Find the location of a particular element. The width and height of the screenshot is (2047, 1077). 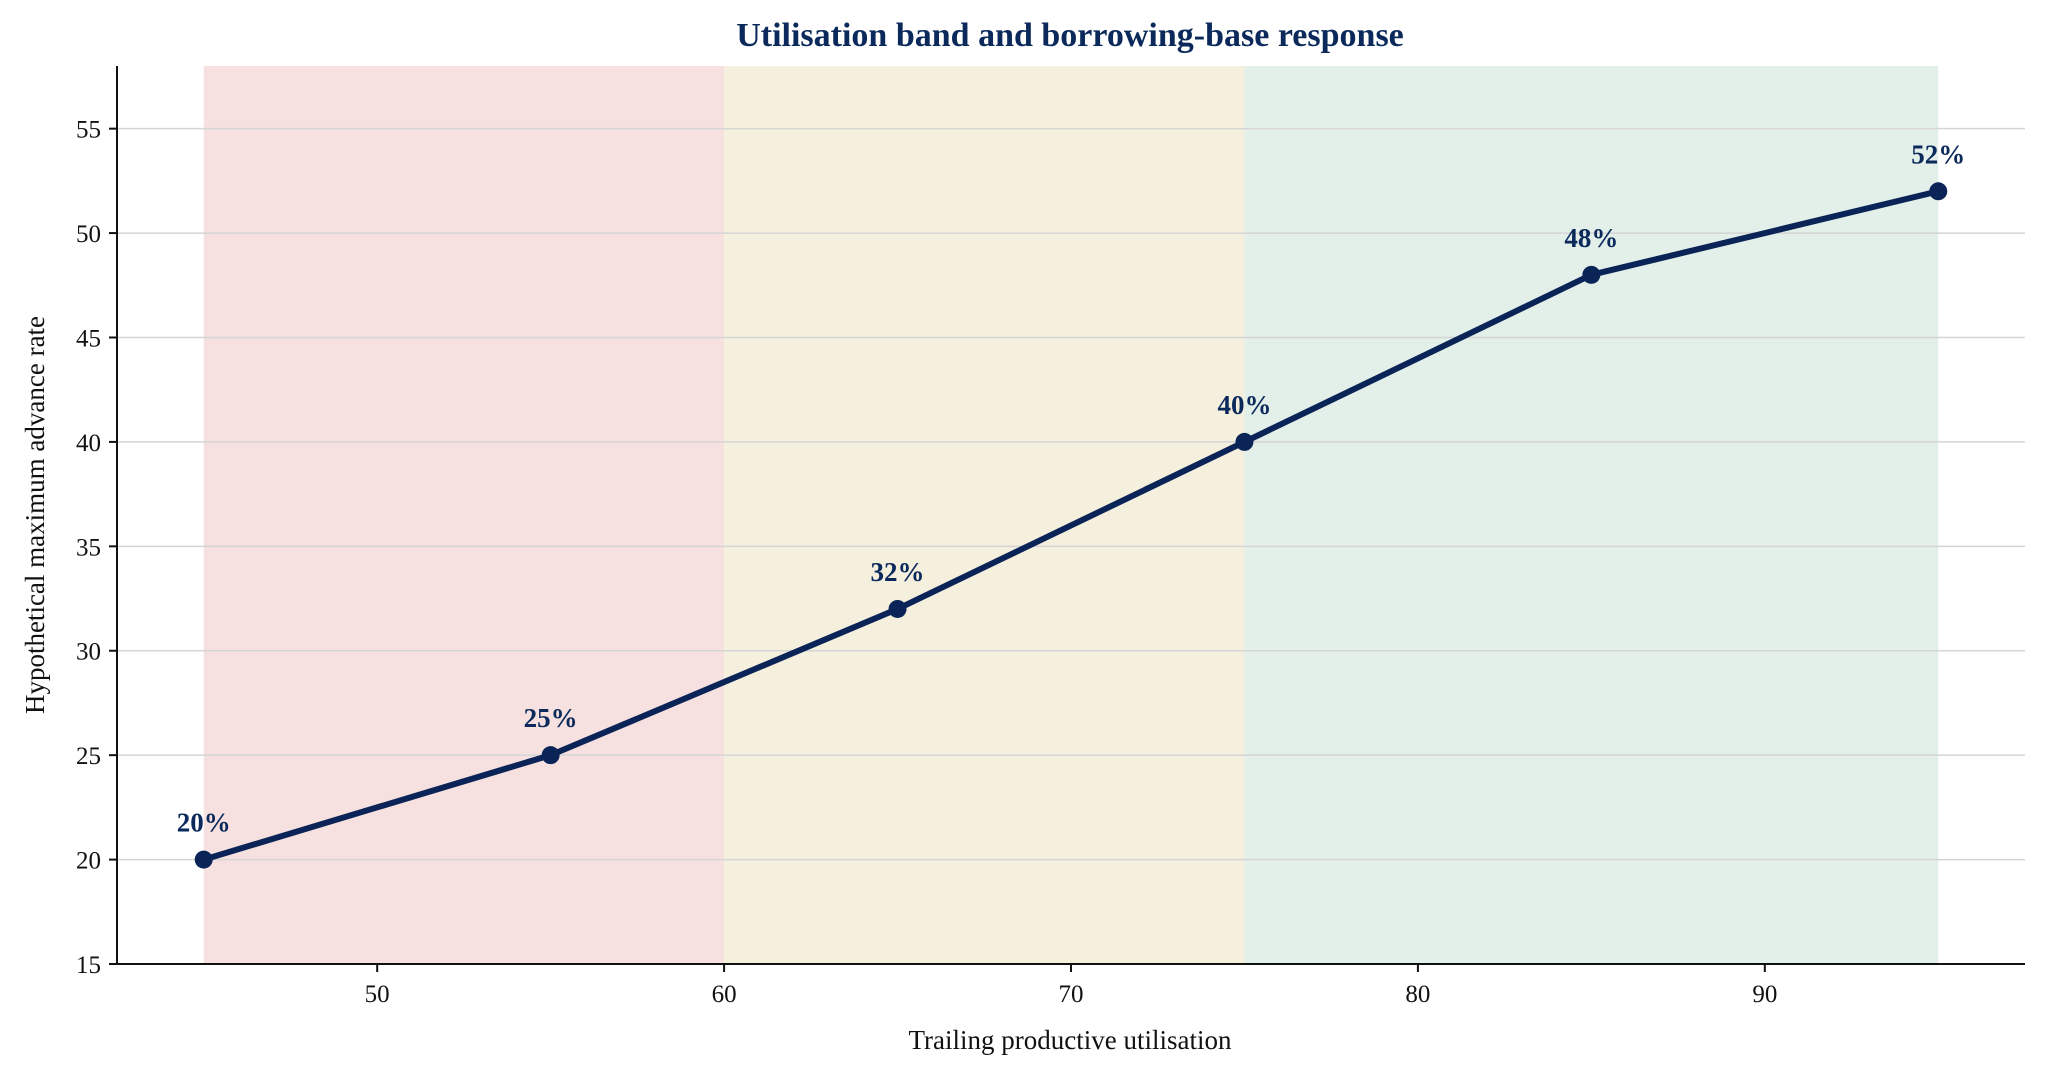

x-tick-label-90: 90 is located at coordinates (1764, 994).